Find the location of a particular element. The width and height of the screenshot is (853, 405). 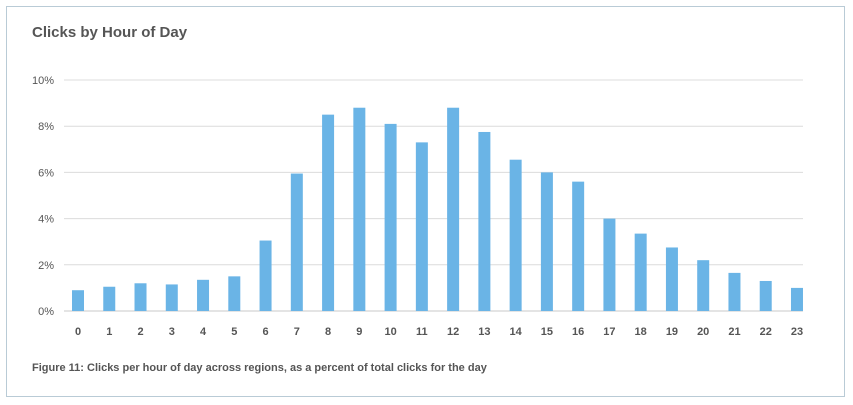

x-tick-label: 6 is located at coordinates (265, 332).